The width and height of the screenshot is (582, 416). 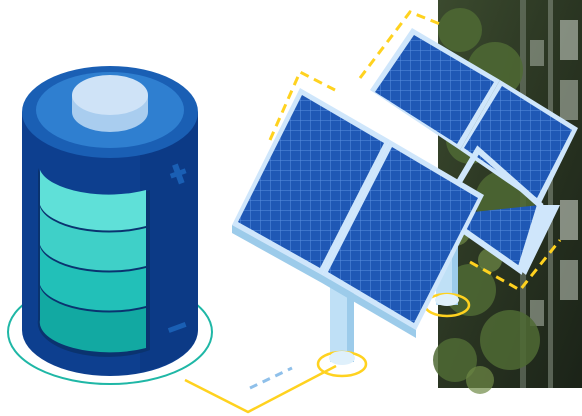 I want to click on minus-icon, so click(x=177, y=327).